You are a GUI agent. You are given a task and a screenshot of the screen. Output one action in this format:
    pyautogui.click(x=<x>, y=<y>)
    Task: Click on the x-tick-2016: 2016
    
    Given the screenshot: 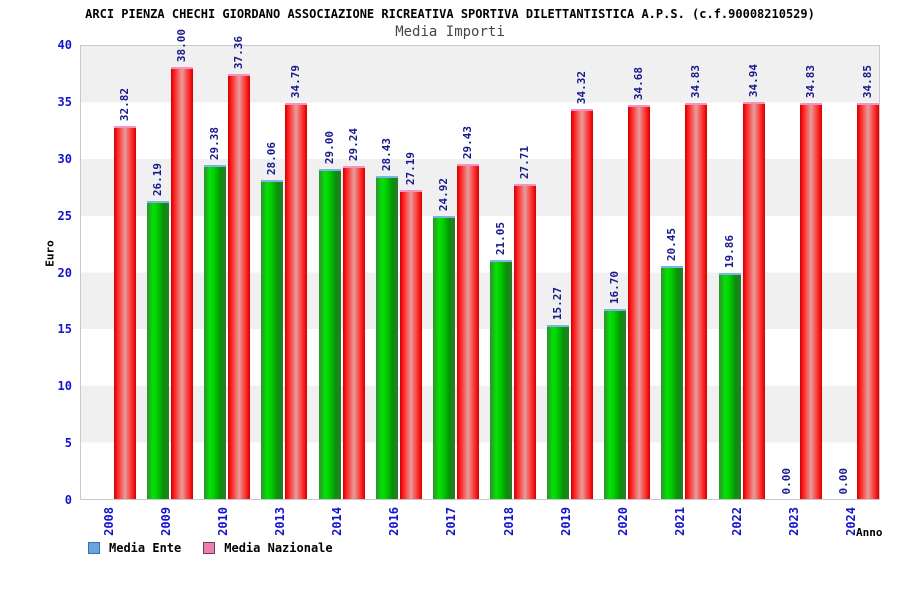 What is the action you would take?
    pyautogui.click(x=394, y=521)
    